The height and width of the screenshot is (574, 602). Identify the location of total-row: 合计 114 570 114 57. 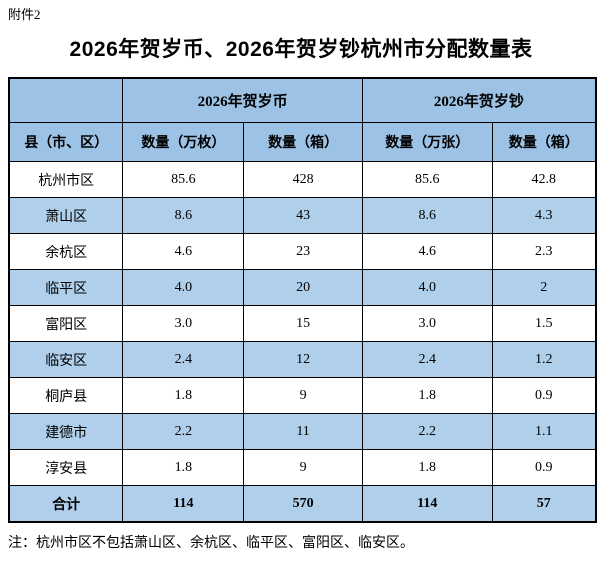
(302, 504).